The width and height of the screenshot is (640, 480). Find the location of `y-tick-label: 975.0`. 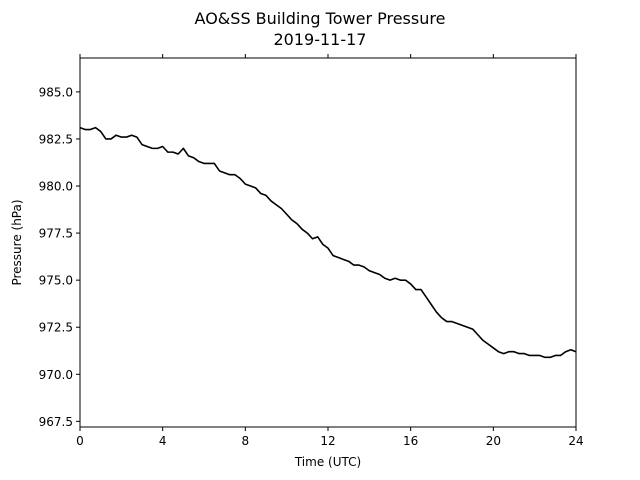

y-tick-label: 975.0 is located at coordinates (56, 281).